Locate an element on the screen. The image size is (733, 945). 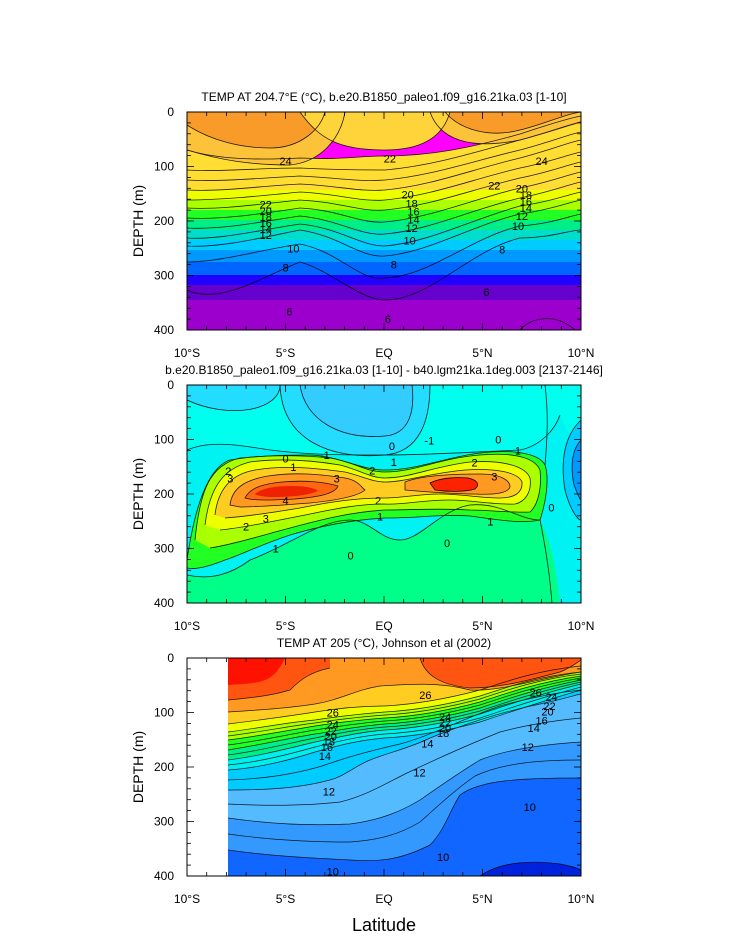
panel-3-ticks is located at coordinates (384, 767).